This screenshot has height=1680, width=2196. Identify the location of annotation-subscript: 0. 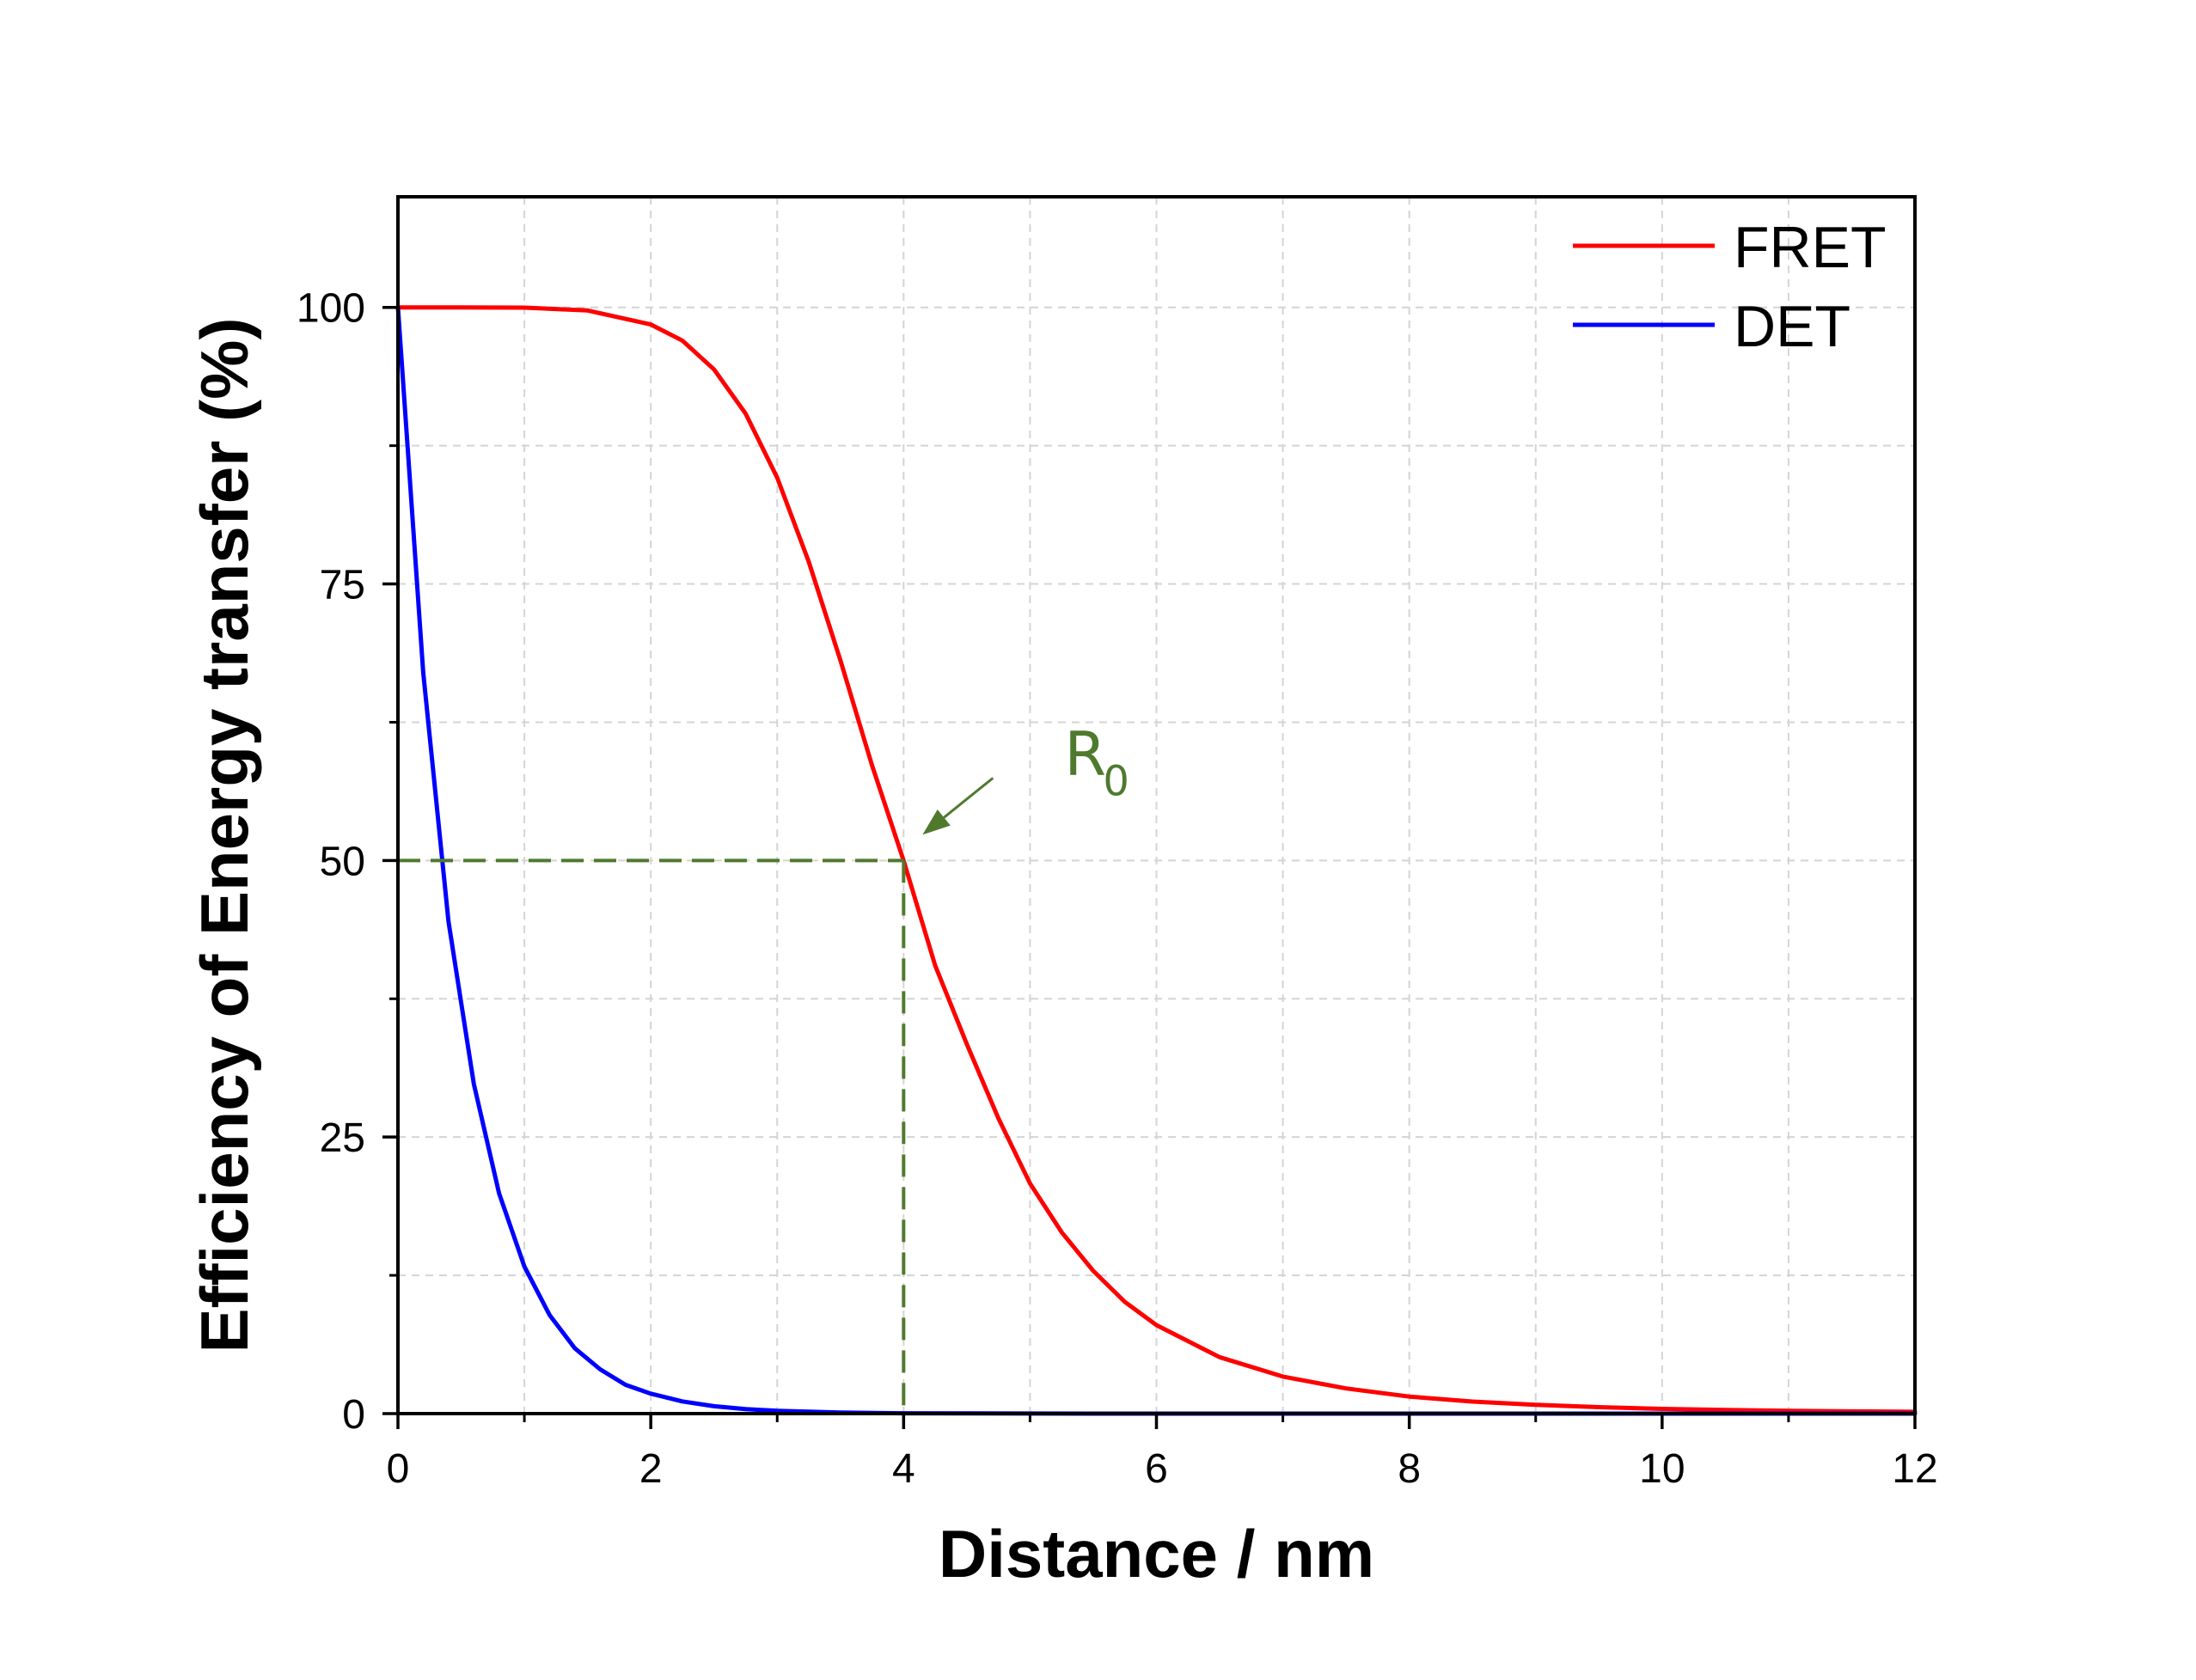
(1116, 781).